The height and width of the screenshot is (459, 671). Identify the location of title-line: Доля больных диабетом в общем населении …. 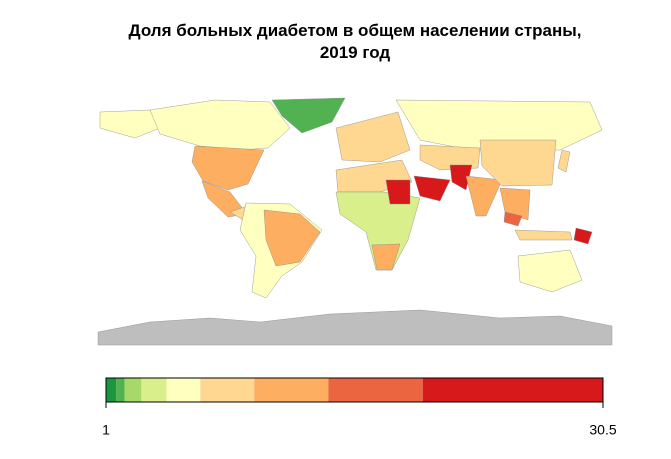
(355, 30).